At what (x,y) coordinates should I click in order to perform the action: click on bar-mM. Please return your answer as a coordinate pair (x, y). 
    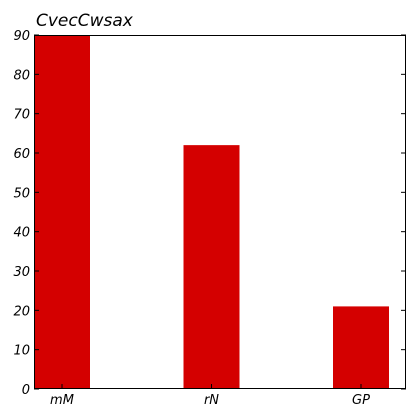
    Looking at the image, I should click on (62, 212).